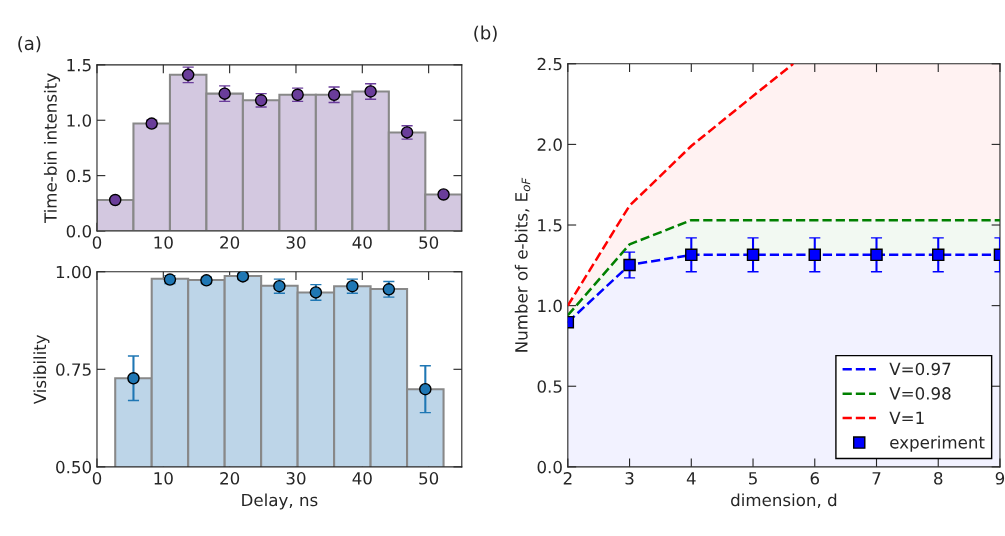 The width and height of the screenshot is (1005, 536). I want to click on x-tick-label: 7, so click(876, 478).